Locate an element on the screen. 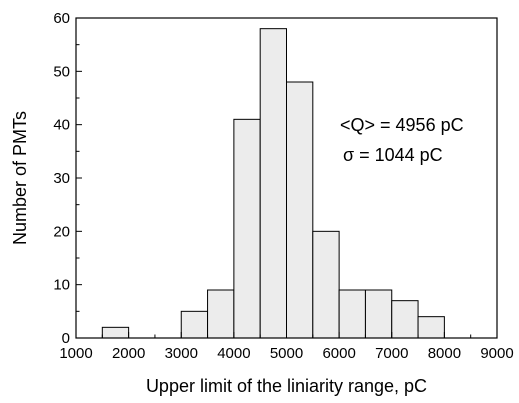 This screenshot has height=403, width=519. x-tick-label: 8000 is located at coordinates (444, 353).